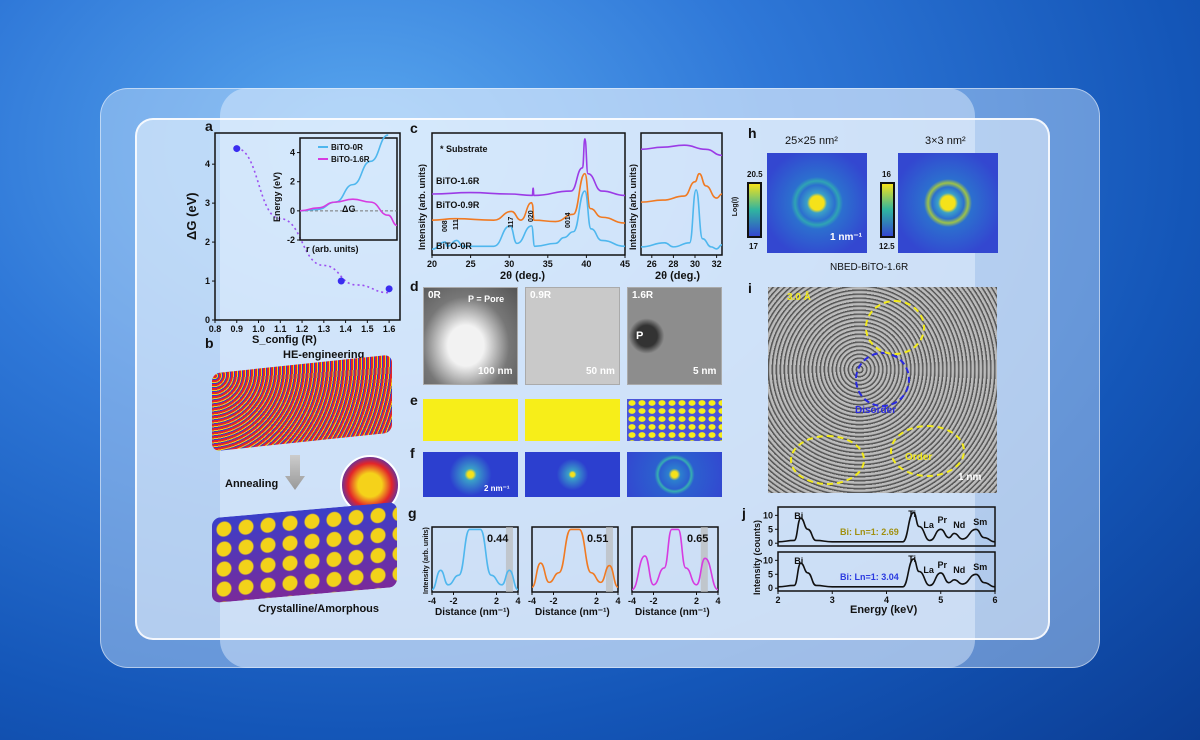 Image resolution: width=1200 pixels, height=740 pixels. What do you see at coordinates (753, 246) in the screenshot?
I see `cbar1-min: 17` at bounding box center [753, 246].